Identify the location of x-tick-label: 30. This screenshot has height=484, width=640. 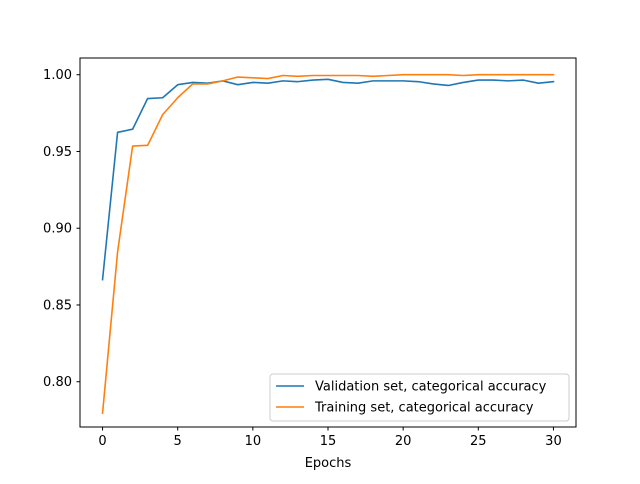
(553, 441).